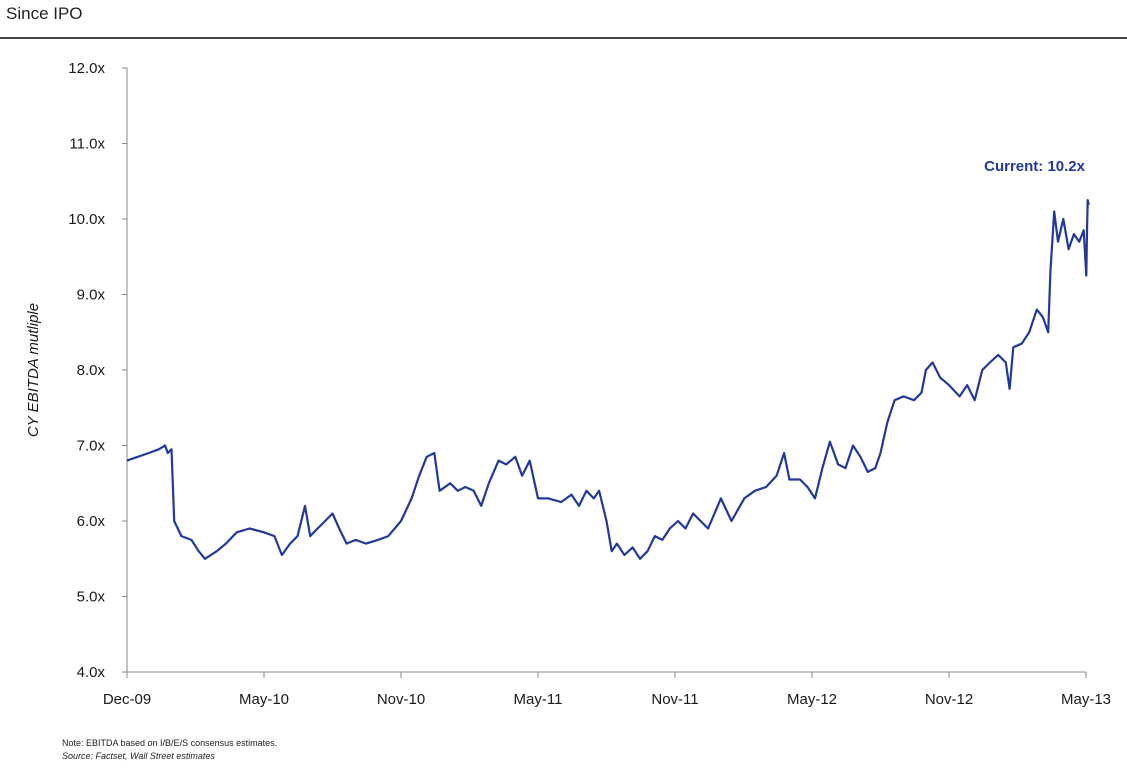 Image resolution: width=1127 pixels, height=773 pixels. I want to click on x-tick-label: May-10, so click(264, 699).